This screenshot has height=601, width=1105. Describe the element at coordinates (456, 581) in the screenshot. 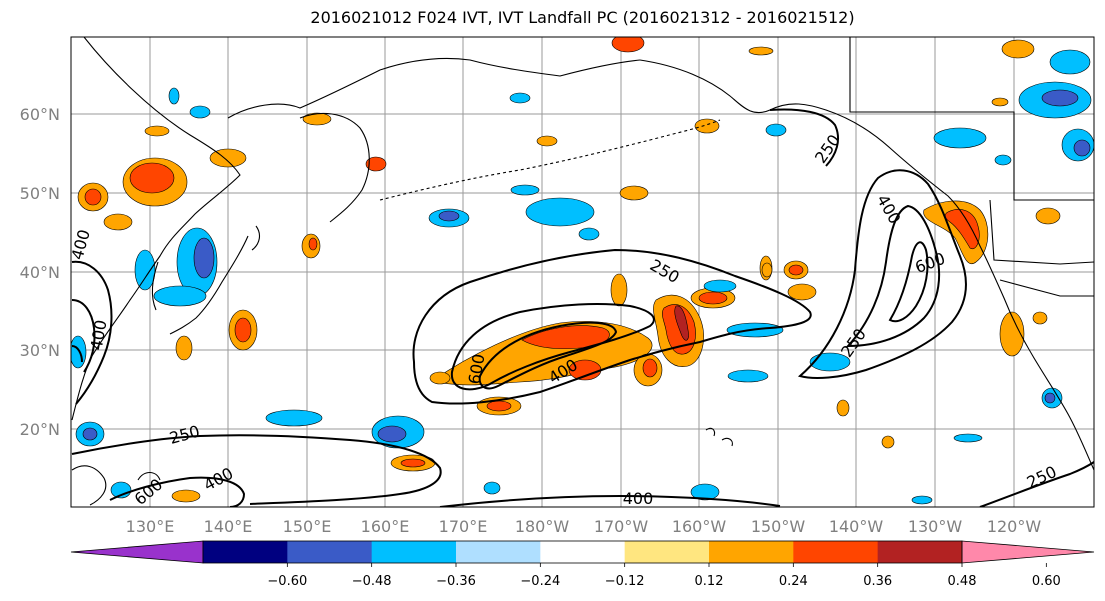

I see `colorbar-tick-label: −0.36` at that location.